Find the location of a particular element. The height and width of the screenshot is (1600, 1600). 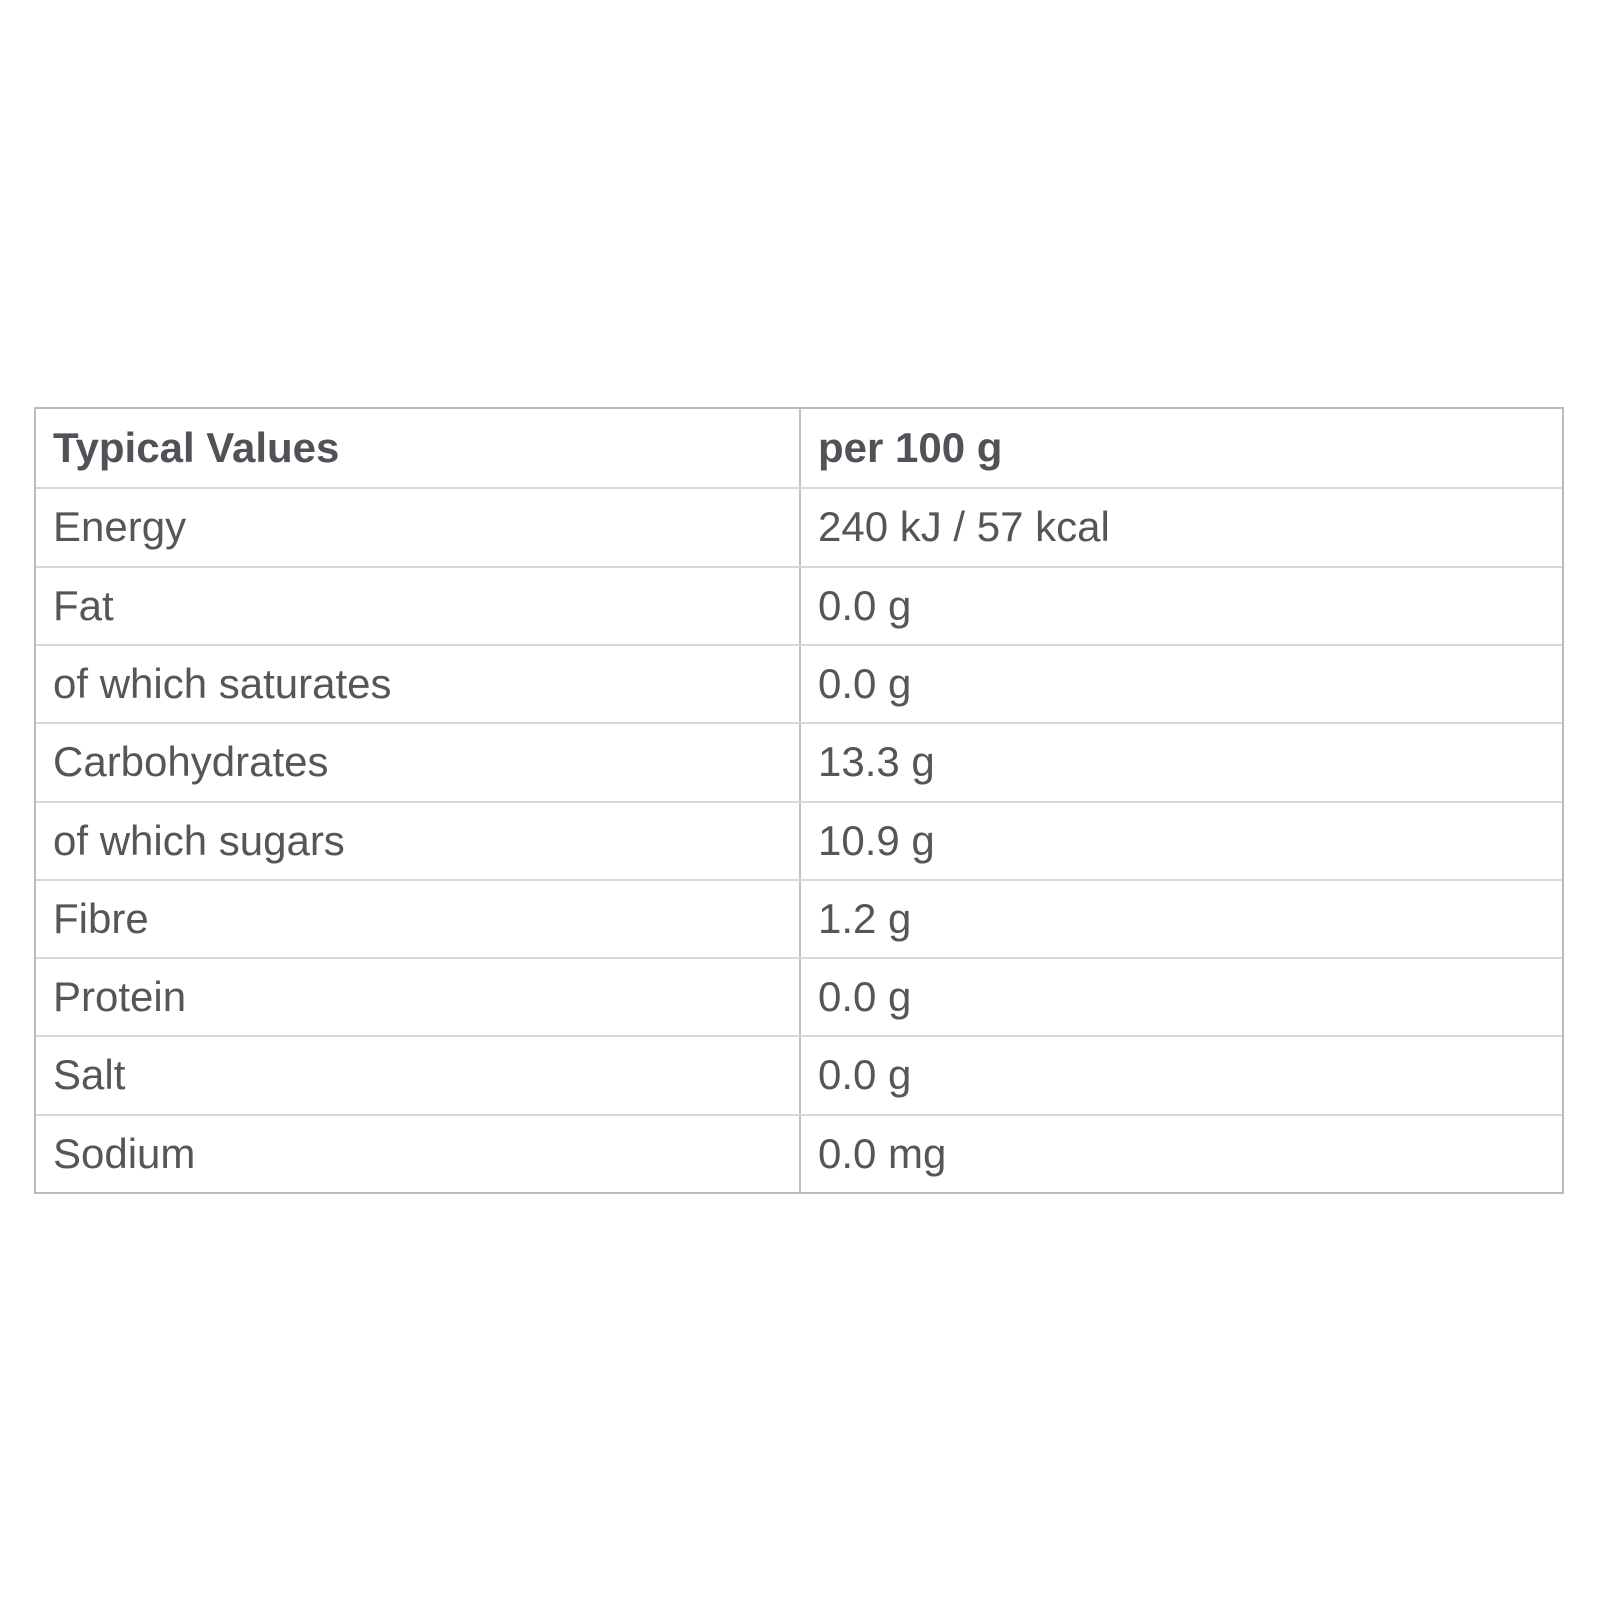

row-label-energy: Energy is located at coordinates (120, 527).